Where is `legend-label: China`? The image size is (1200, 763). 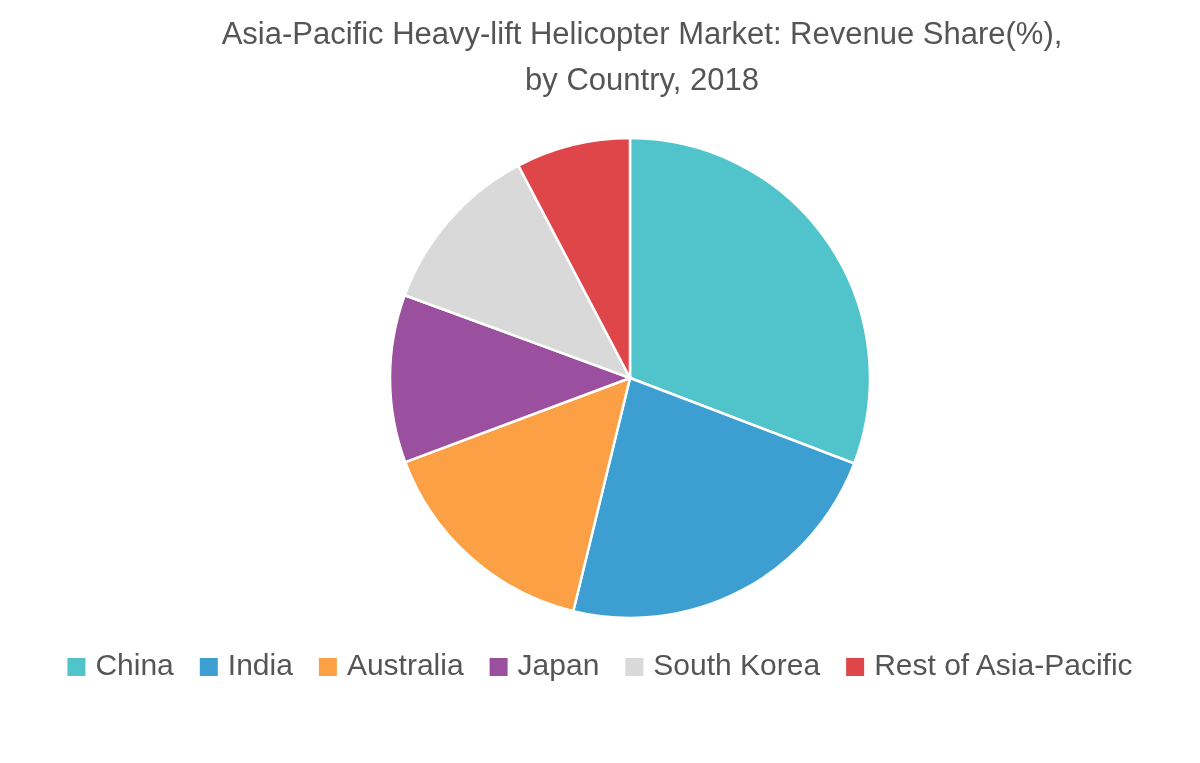 legend-label: China is located at coordinates (135, 664).